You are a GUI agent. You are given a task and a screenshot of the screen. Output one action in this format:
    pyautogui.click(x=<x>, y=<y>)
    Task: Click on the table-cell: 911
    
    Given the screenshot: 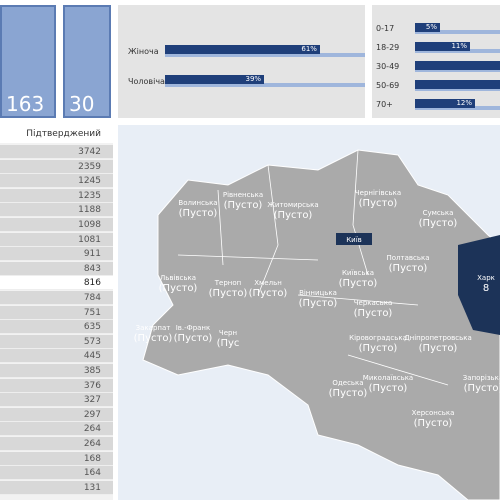 What is the action you would take?
    pyautogui.click(x=56, y=254)
    